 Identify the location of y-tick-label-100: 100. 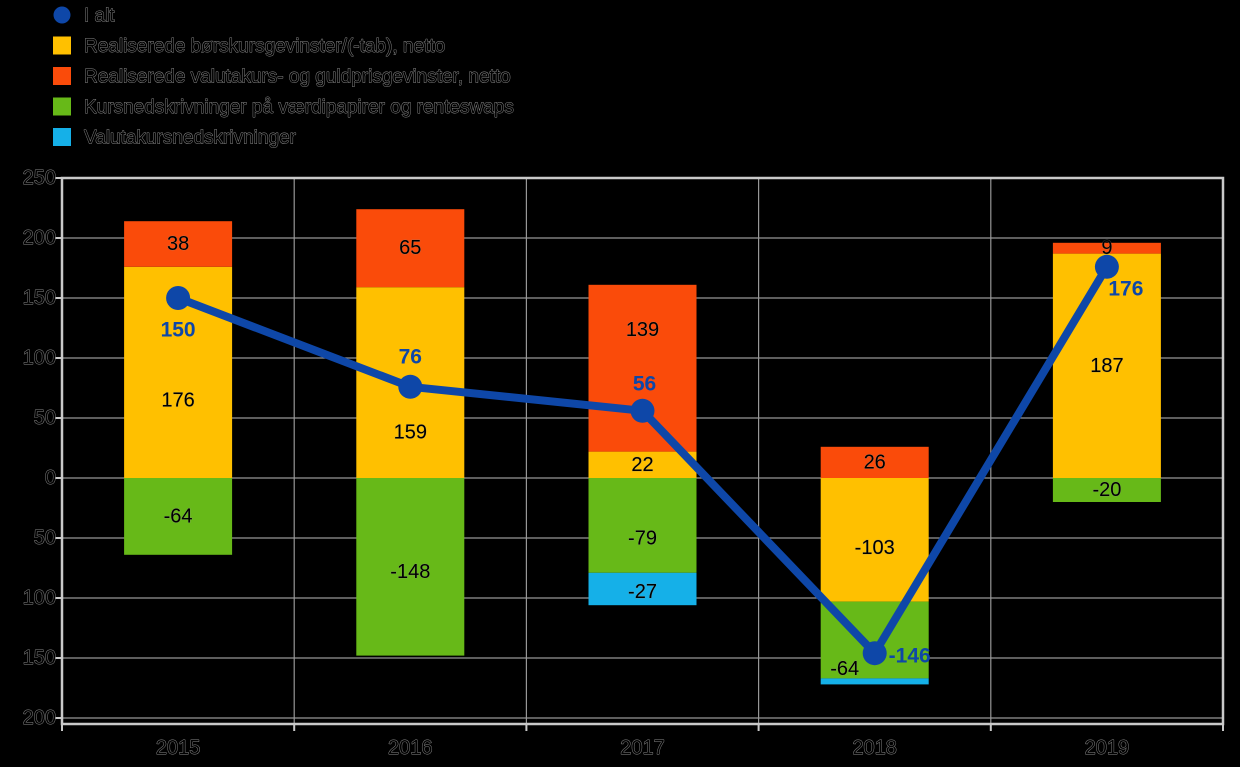
(39, 358).